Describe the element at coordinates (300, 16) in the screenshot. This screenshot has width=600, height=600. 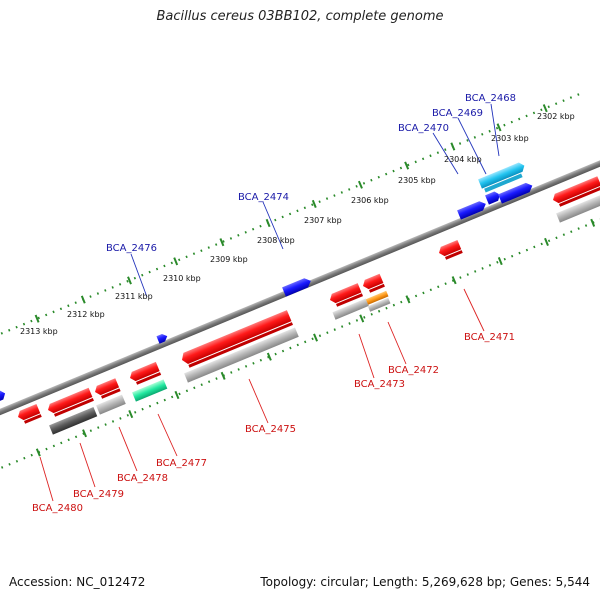
I see `map-title: Bacillus cereus 03BB102, complete genome` at that location.